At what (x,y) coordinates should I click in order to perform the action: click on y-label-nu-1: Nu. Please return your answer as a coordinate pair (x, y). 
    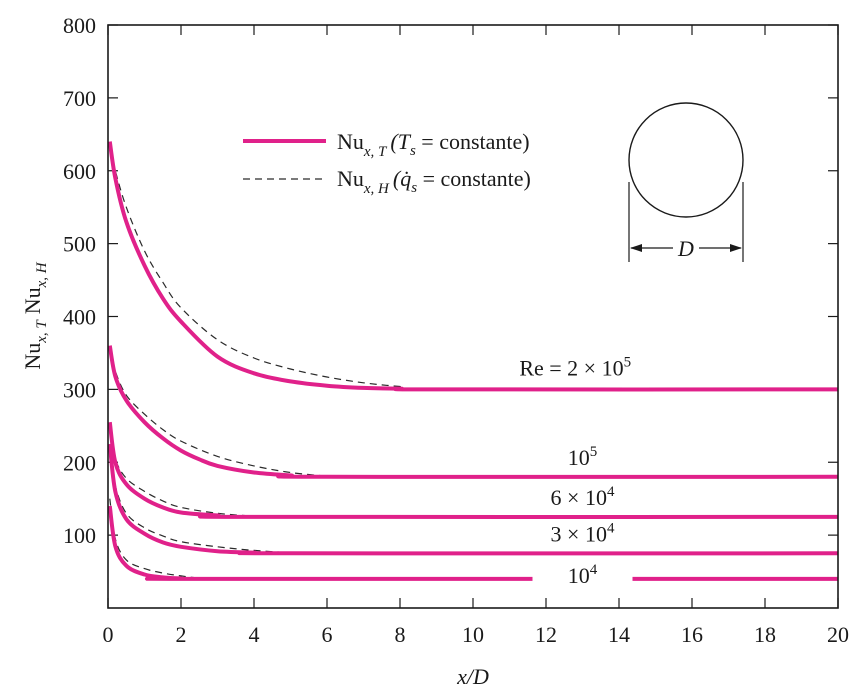
    Looking at the image, I should click on (32, 356).